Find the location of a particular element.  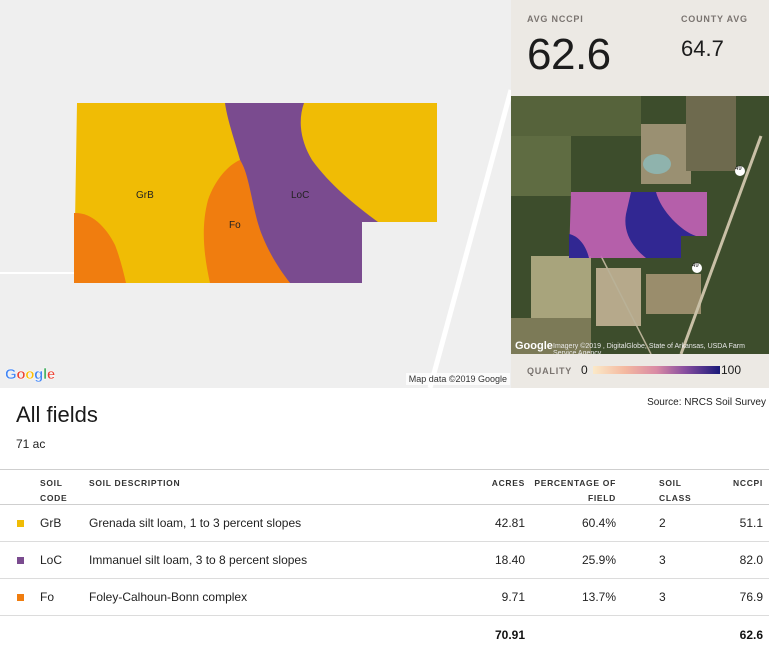

col-soil-code: SOIL CODE is located at coordinates (53, 491).